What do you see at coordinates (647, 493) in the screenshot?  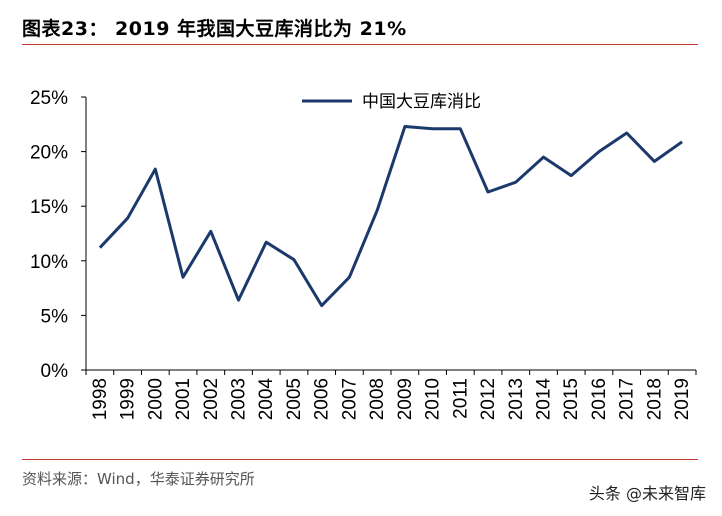 I see `watermark: 头条 @未来智库` at bounding box center [647, 493].